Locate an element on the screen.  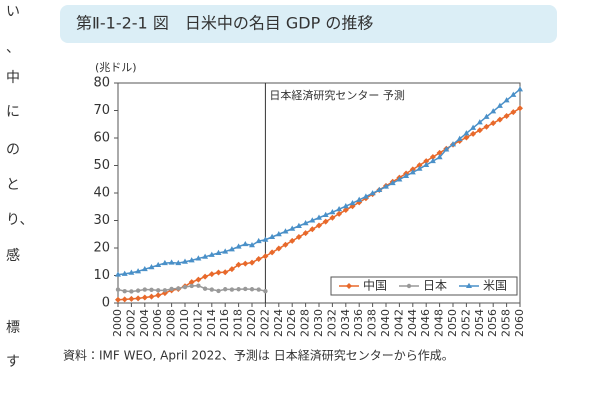
x-tick-label: 2020 is located at coordinates (251, 323).